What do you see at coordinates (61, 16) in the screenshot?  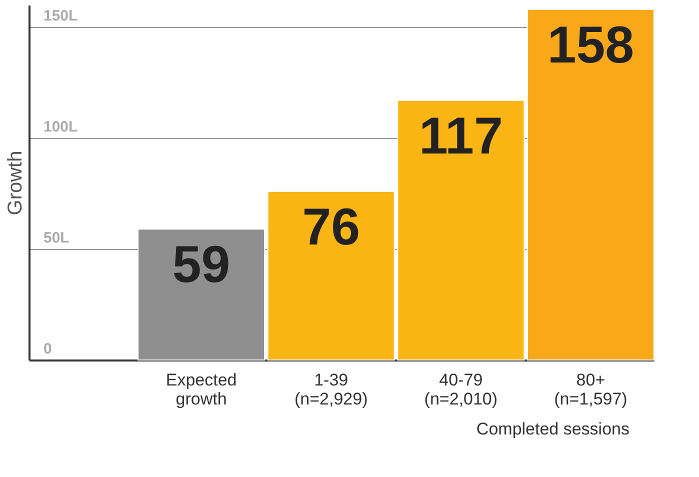 I see `y-tick-label: 150L` at bounding box center [61, 16].